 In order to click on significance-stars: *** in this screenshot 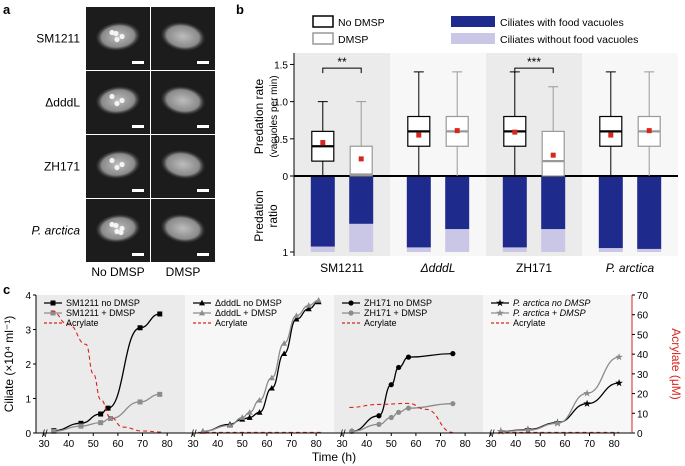, I will do `click(534, 62)`.